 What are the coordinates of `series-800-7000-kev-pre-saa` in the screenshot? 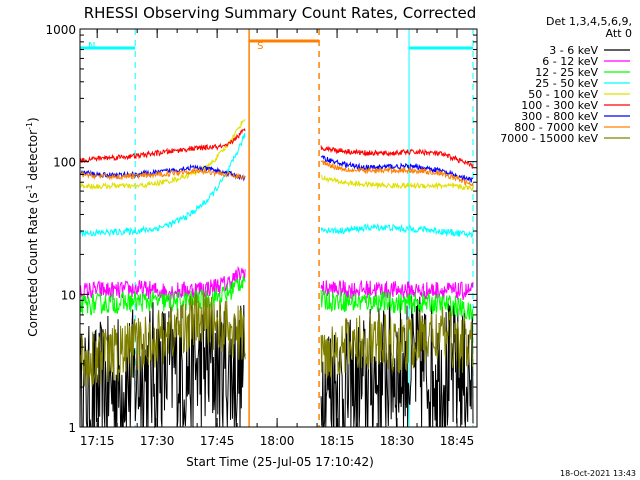 It's located at (162, 174).